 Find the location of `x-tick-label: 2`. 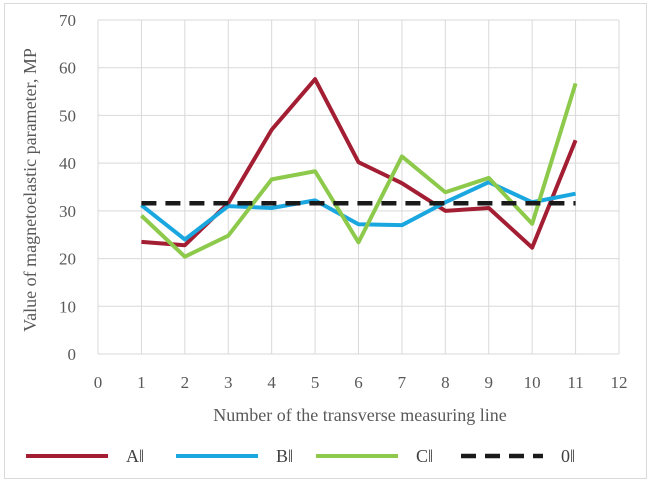

x-tick-label: 2 is located at coordinates (185, 382).